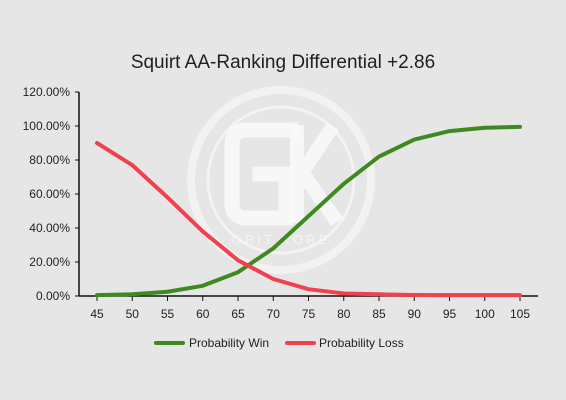 This screenshot has height=400, width=566. What do you see at coordinates (49, 262) in the screenshot?
I see `y-axis-tick-label: 20.00%` at bounding box center [49, 262].